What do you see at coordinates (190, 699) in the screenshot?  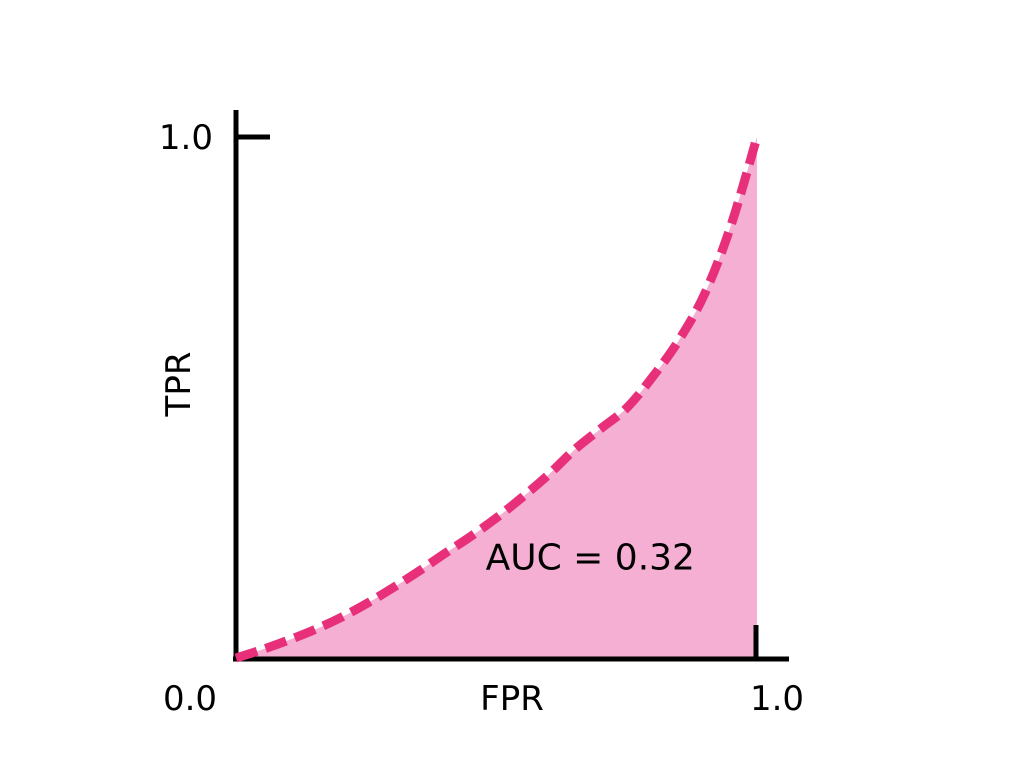 I see `x-tick-label-left: 0.0` at bounding box center [190, 699].